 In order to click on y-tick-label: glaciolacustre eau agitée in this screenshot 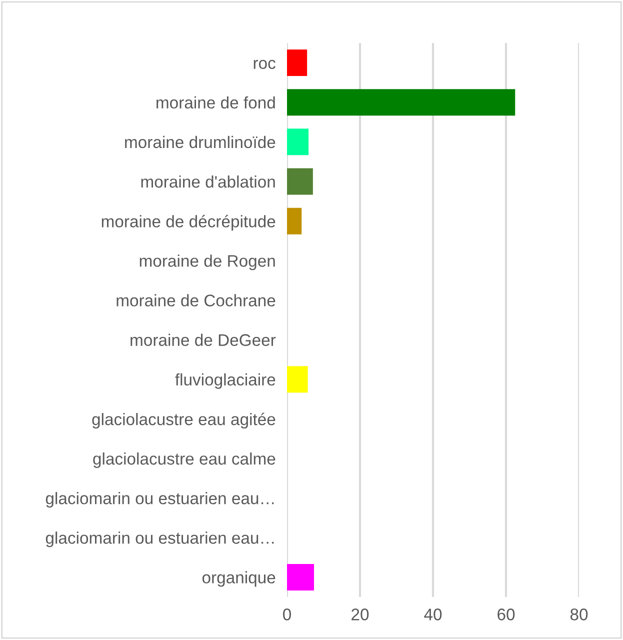, I will do `click(184, 420)`.